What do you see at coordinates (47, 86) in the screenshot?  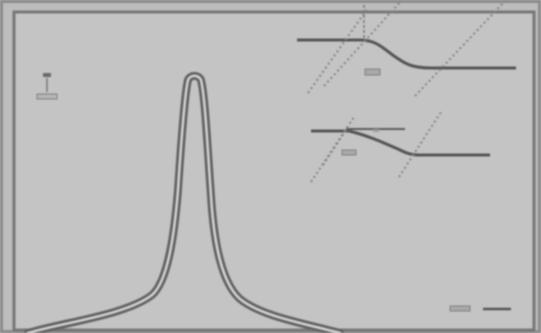 I see `left-small-marker` at bounding box center [47, 86].